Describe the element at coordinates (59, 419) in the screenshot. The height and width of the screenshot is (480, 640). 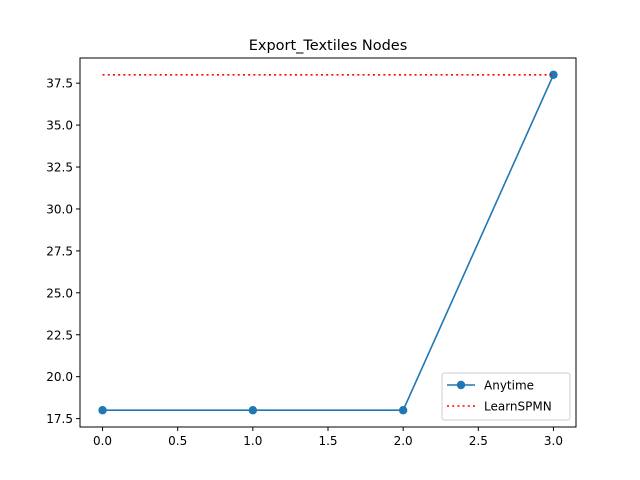
I see `y-tick-label: 17.5` at that location.